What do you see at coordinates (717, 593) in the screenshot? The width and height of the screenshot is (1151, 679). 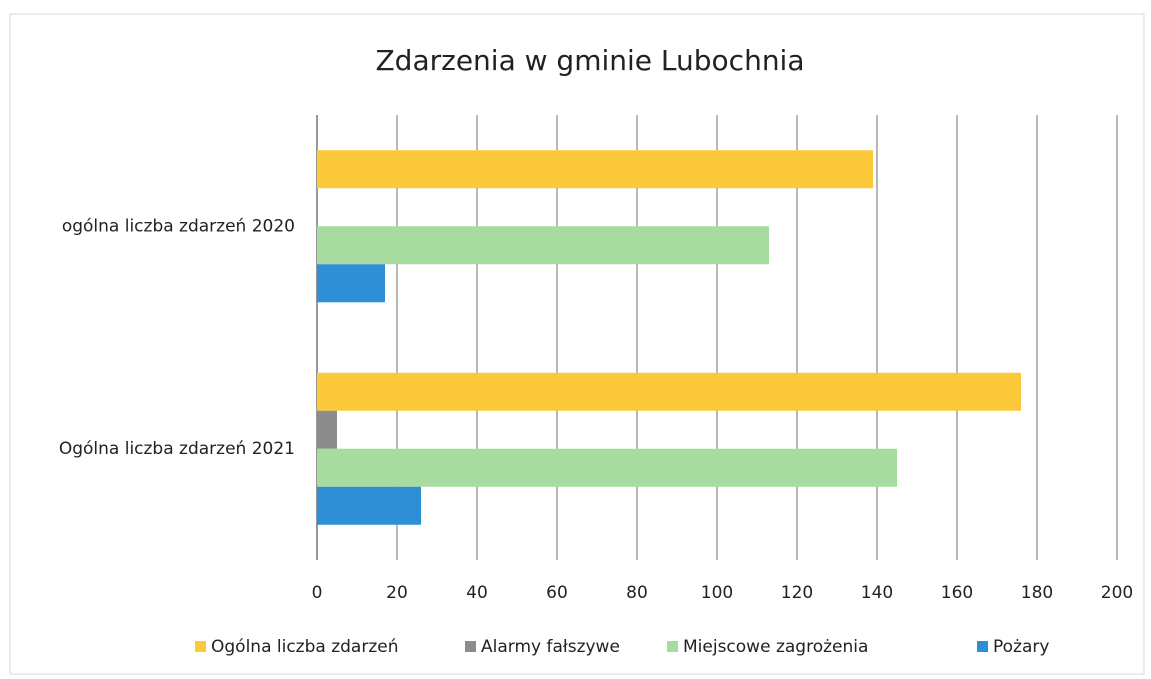 I see `x-tick-label: 100` at bounding box center [717, 593].